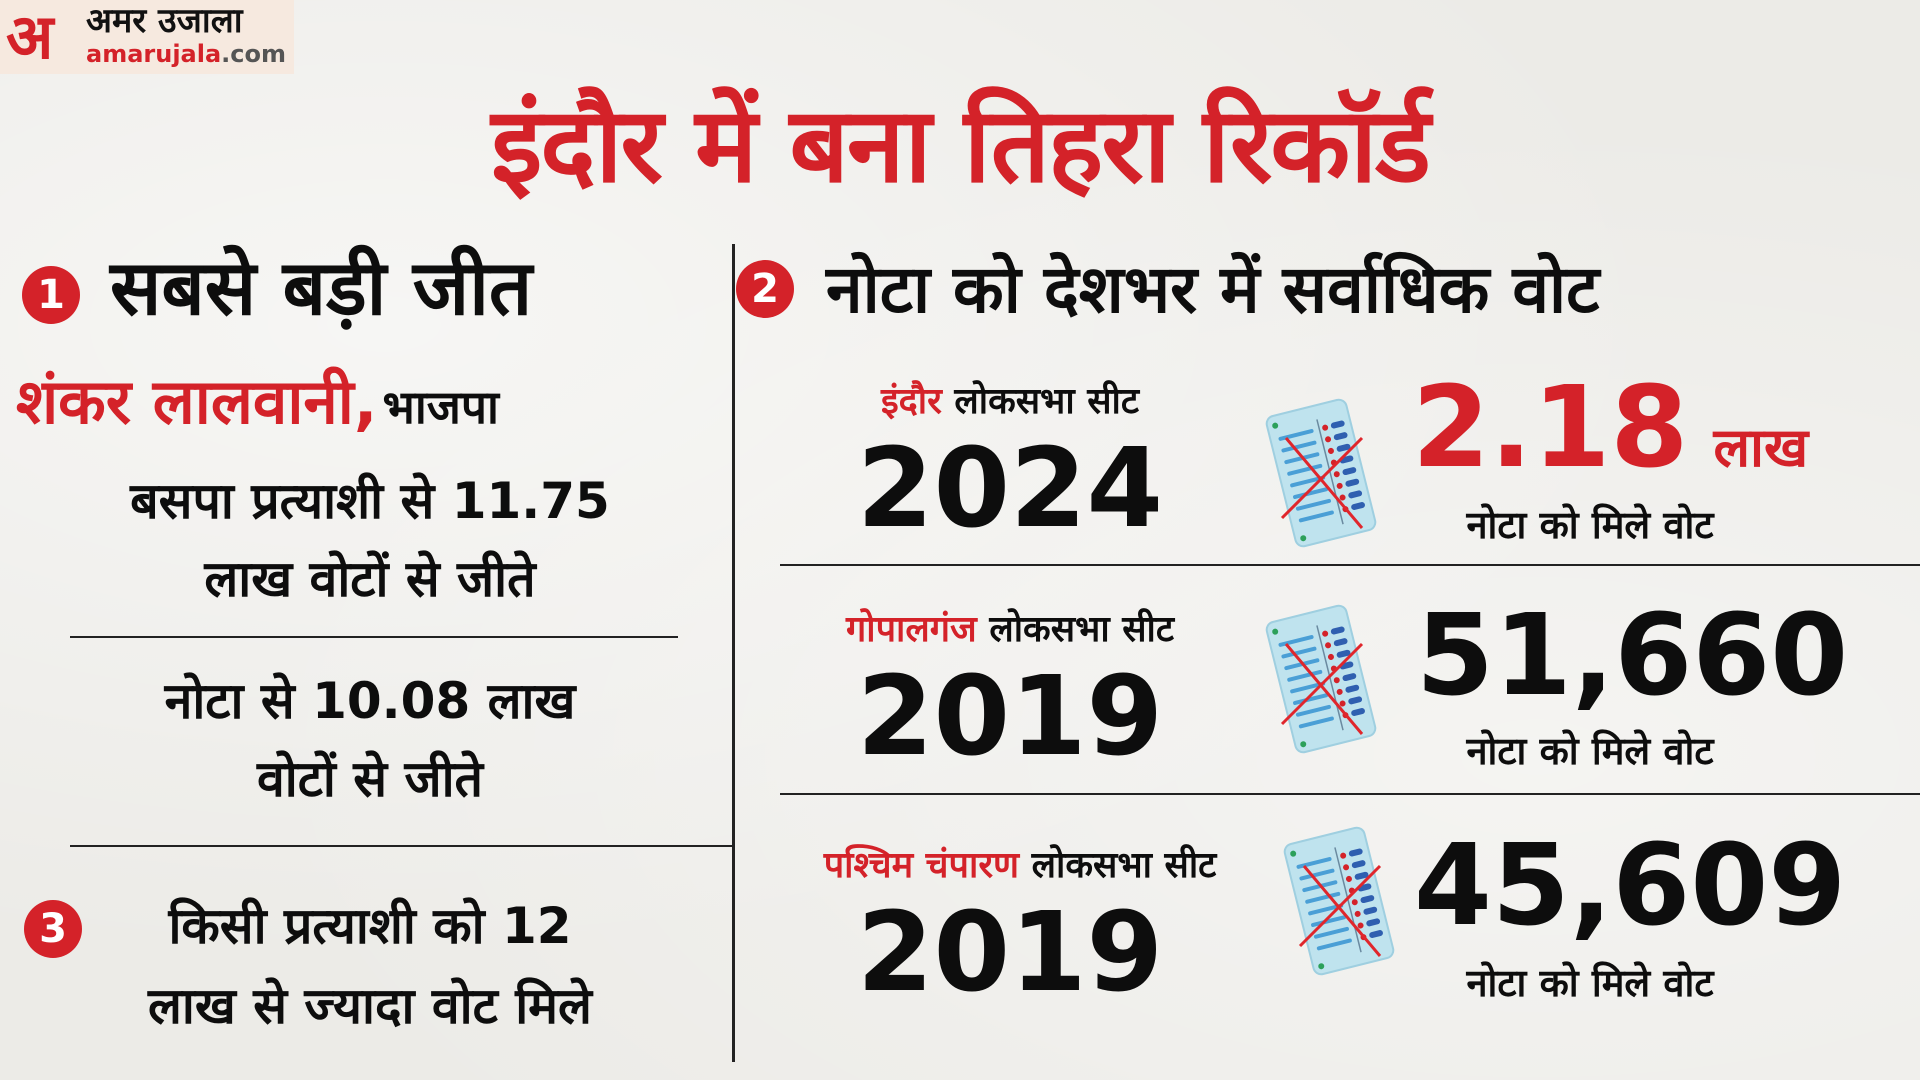 This screenshot has height=1080, width=1920. What do you see at coordinates (1550, 428) in the screenshot?
I see `votes-value: 2.18` at bounding box center [1550, 428].